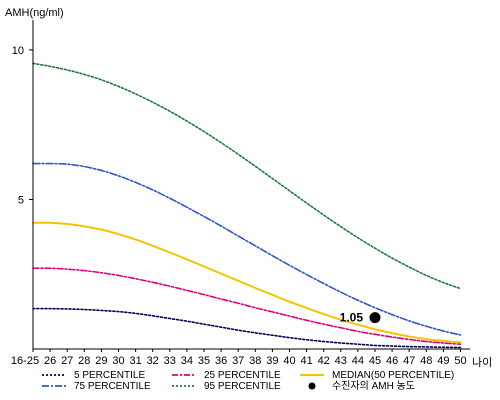 This screenshot has height=400, width=500. Describe the element at coordinates (289, 361) in the screenshot. I see `x-tick-label: 40` at that location.